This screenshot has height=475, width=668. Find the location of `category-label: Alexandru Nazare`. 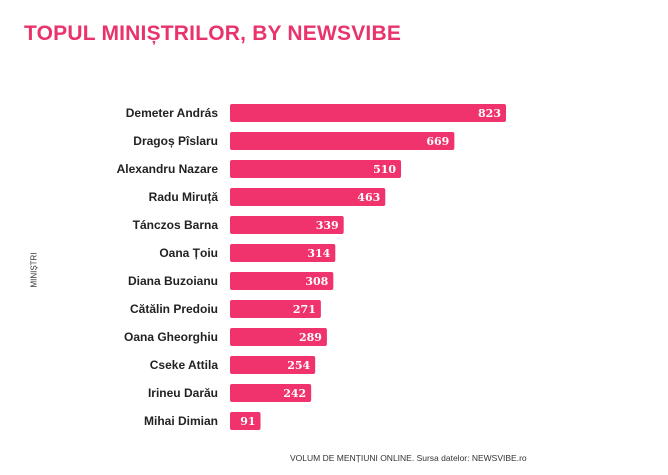

category-label: Alexandru Nazare is located at coordinates (168, 169).